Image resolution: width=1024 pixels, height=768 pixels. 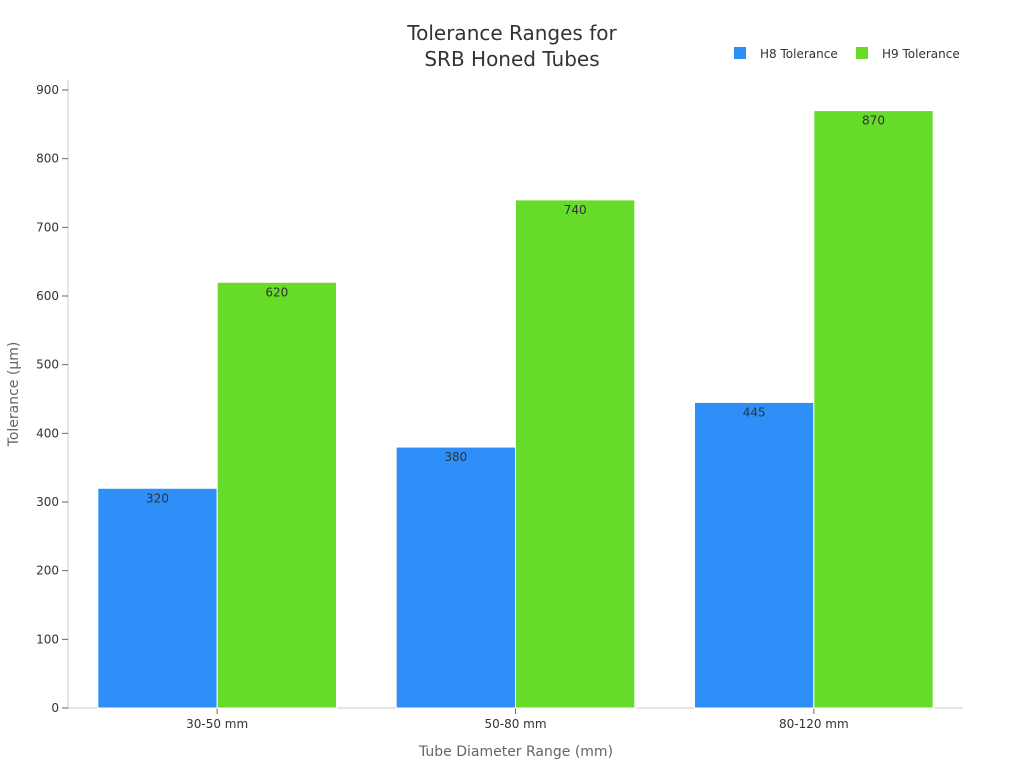 What do you see at coordinates (455, 457) in the screenshot?
I see `data-label: 380` at bounding box center [455, 457].